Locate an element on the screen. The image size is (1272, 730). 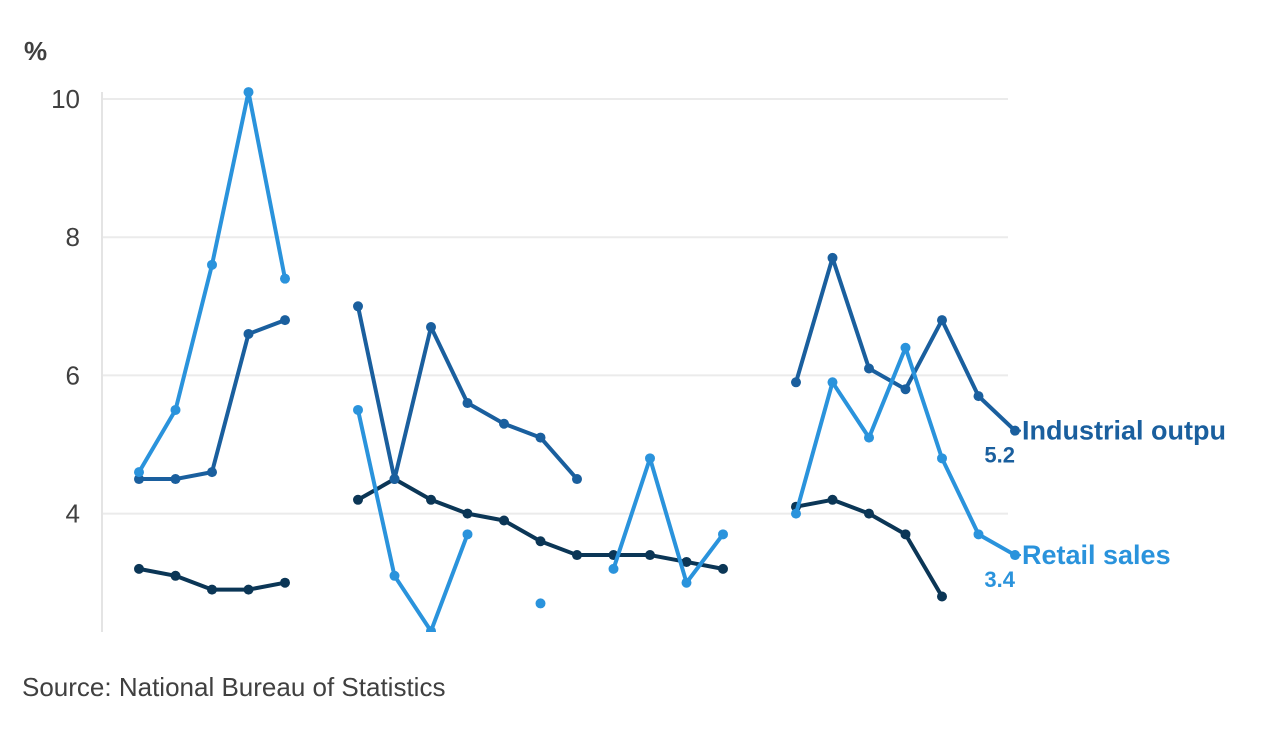
y-axis: % 10 8 6 4 is located at coordinates (63, 334).